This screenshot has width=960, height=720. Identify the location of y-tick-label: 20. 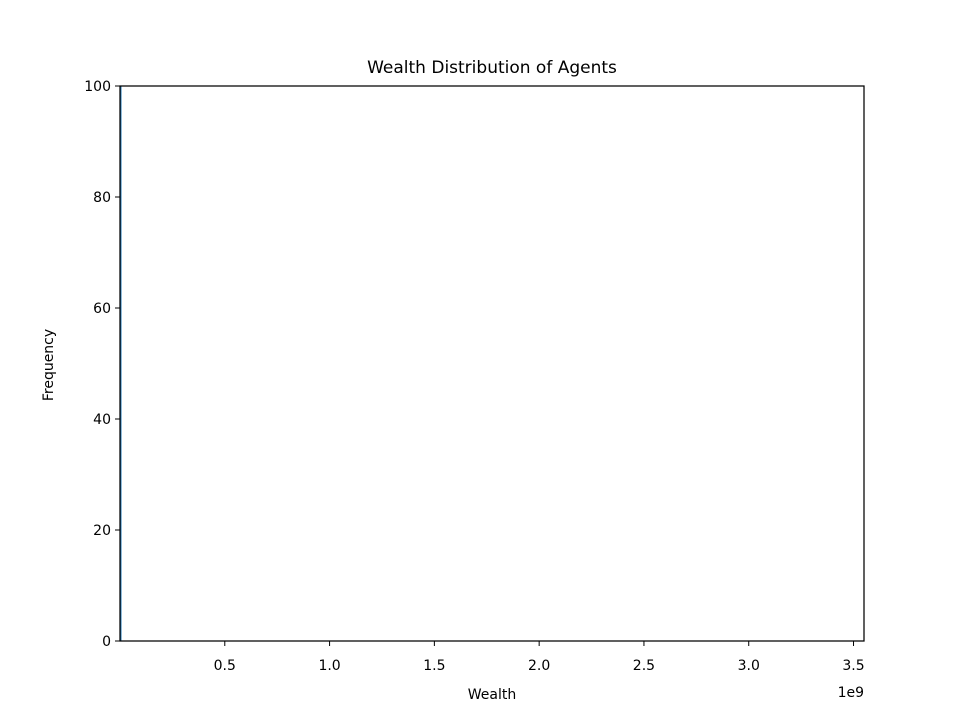
(102, 531).